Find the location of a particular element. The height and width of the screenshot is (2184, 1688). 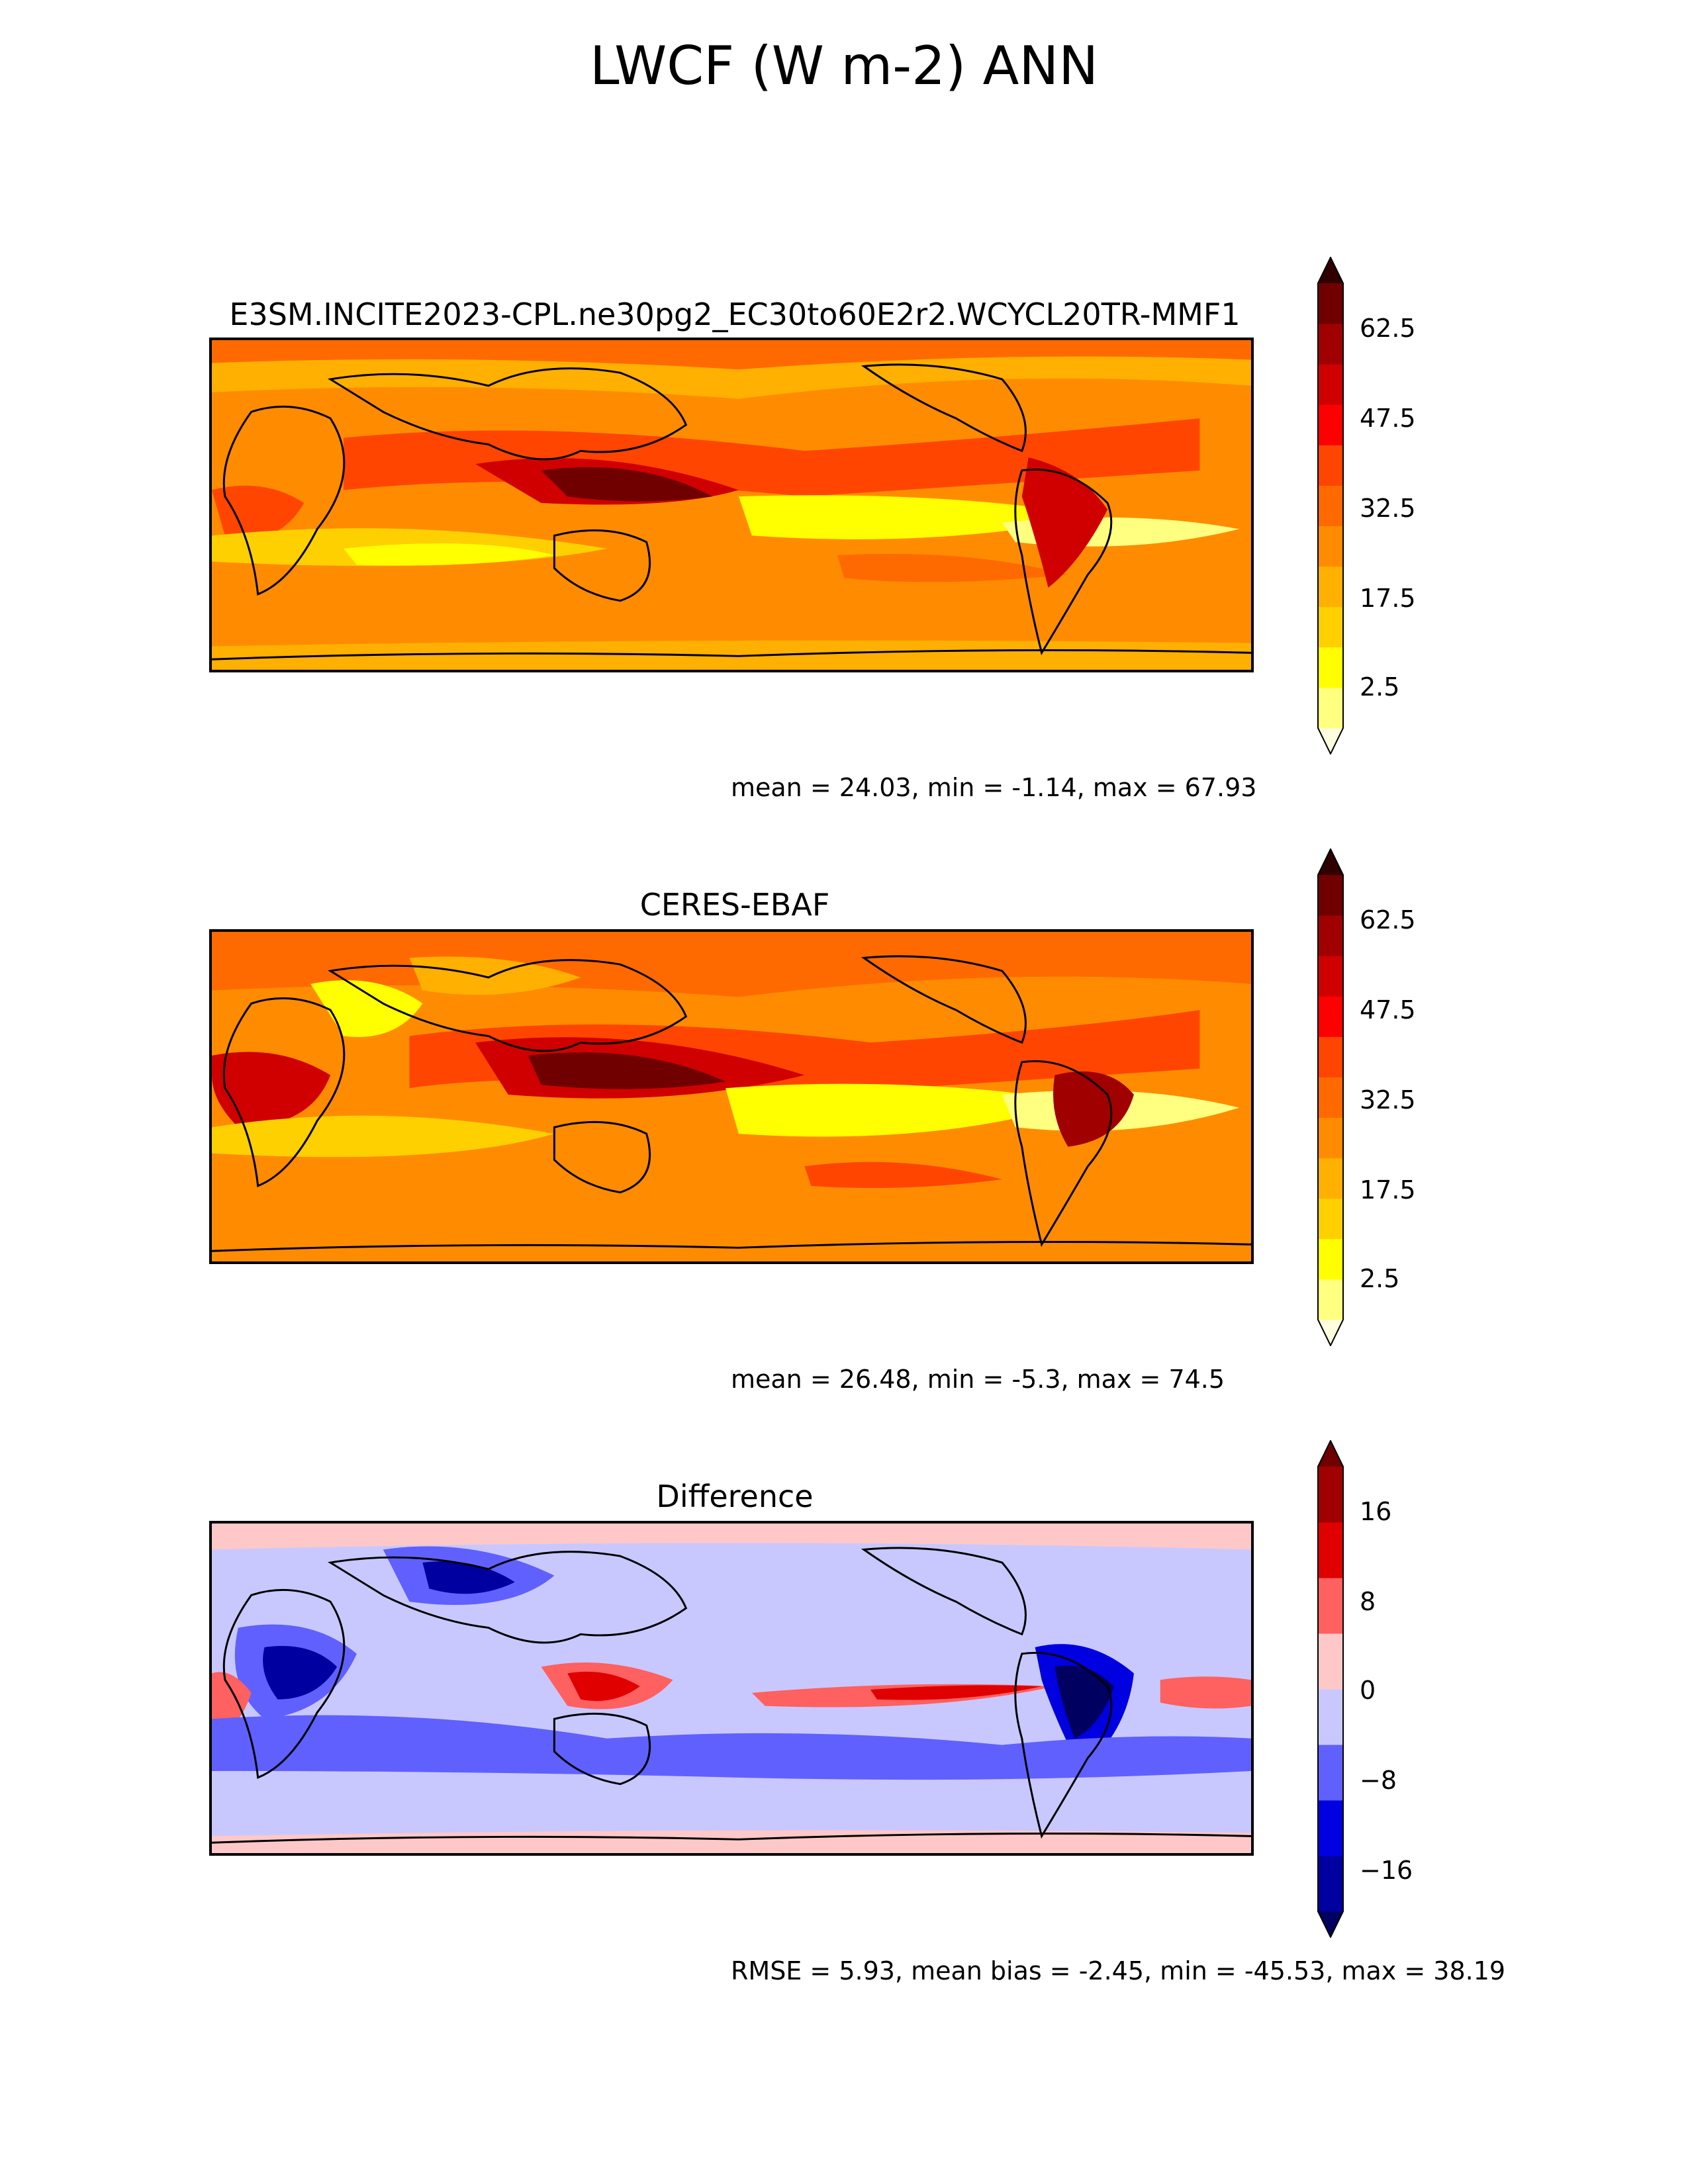

diff-map is located at coordinates (731, 1689).